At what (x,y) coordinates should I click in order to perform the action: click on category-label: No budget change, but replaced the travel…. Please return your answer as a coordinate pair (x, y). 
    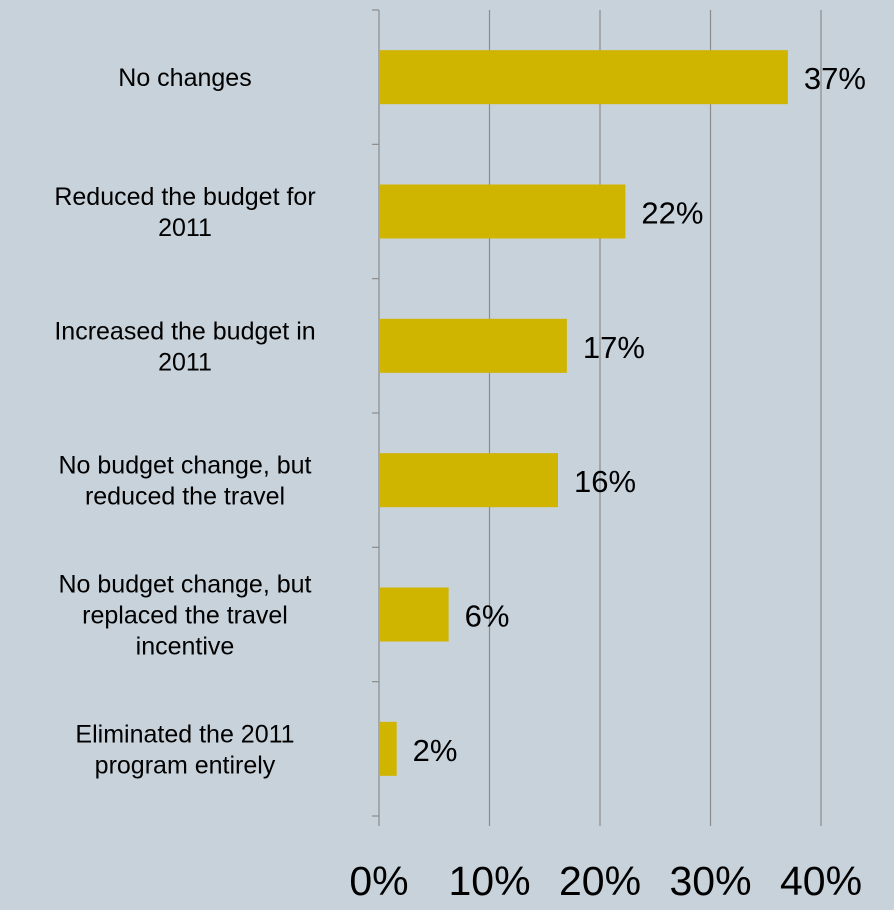
    Looking at the image, I should click on (185, 616).